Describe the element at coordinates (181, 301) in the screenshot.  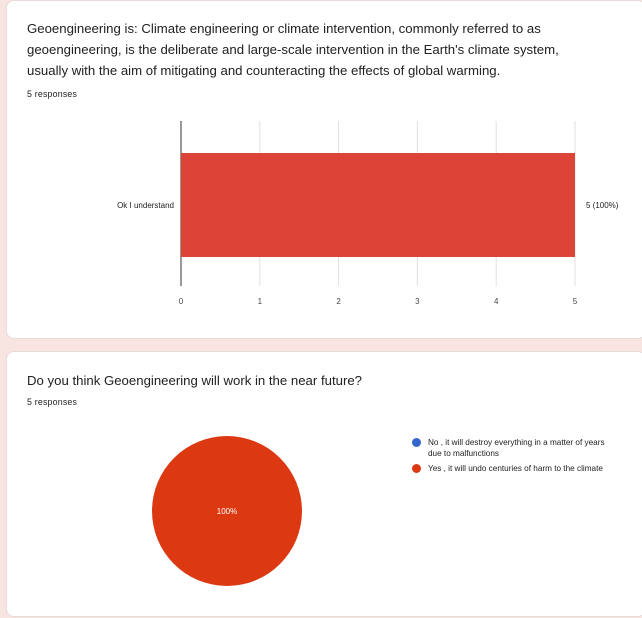
I see `x-tick-label: 0` at that location.